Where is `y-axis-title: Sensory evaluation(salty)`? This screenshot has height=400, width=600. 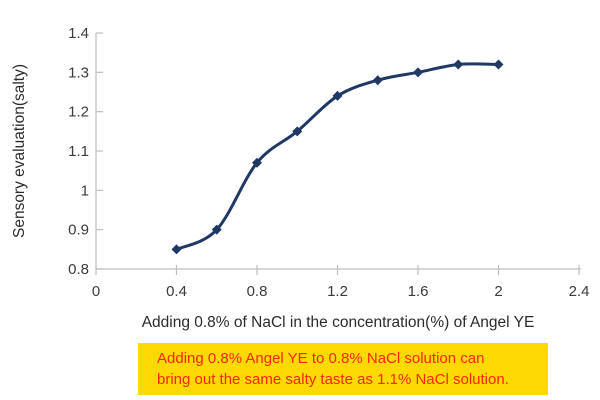
y-axis-title: Sensory evaluation(salty) is located at coordinates (19, 151).